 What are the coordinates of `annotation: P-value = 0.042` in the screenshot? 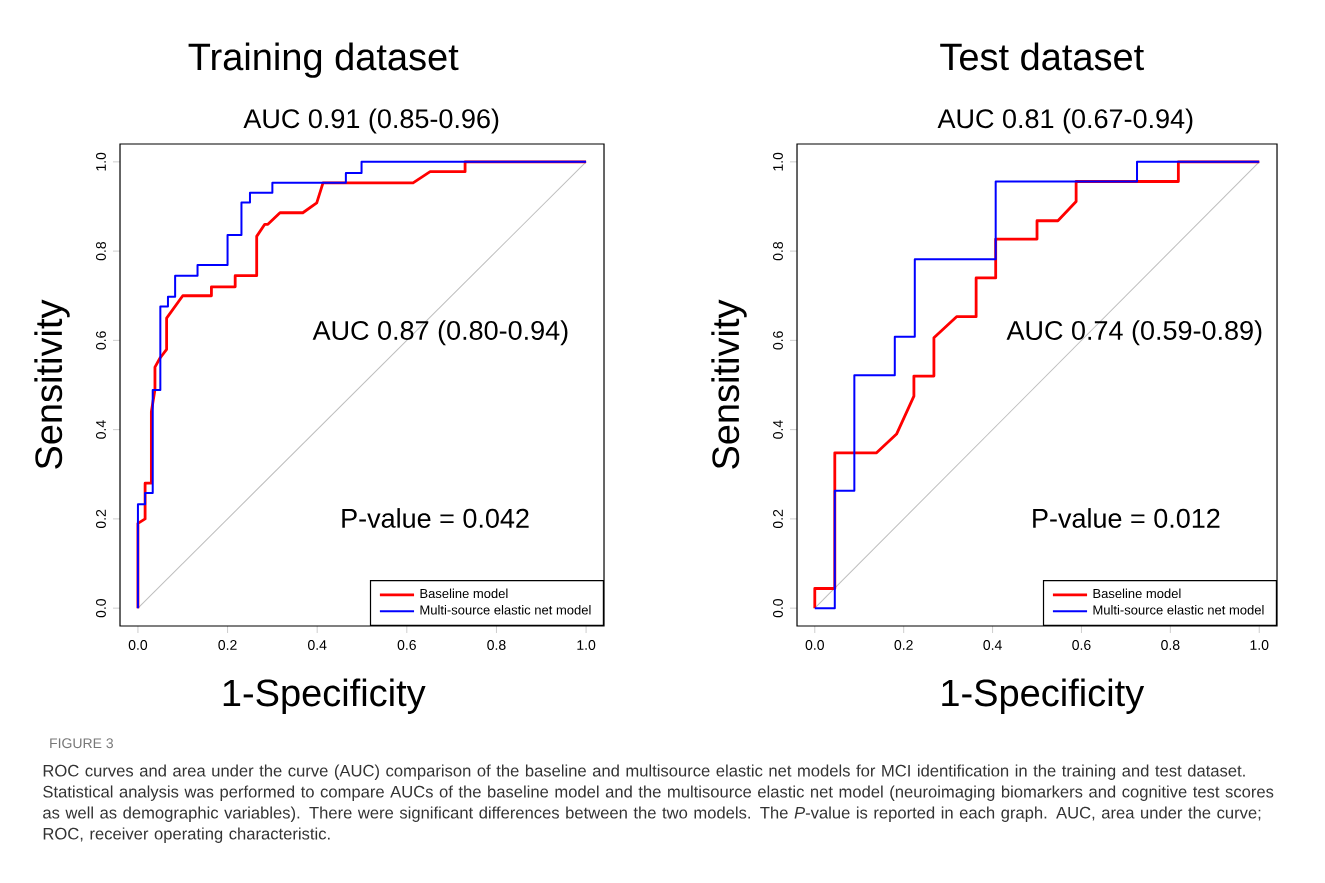 It's located at (435, 518).